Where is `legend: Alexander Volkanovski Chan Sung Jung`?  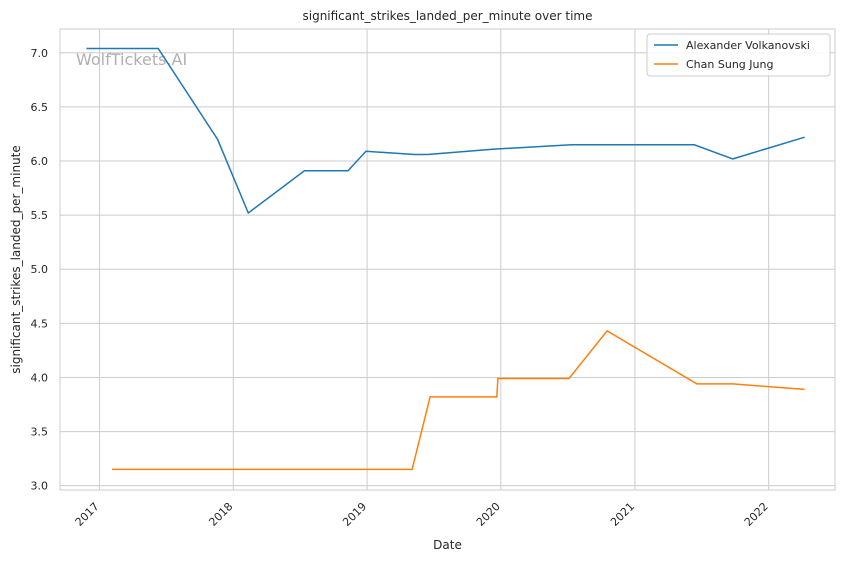 legend: Alexander Volkanovski Chan Sung Jung is located at coordinates (738, 55).